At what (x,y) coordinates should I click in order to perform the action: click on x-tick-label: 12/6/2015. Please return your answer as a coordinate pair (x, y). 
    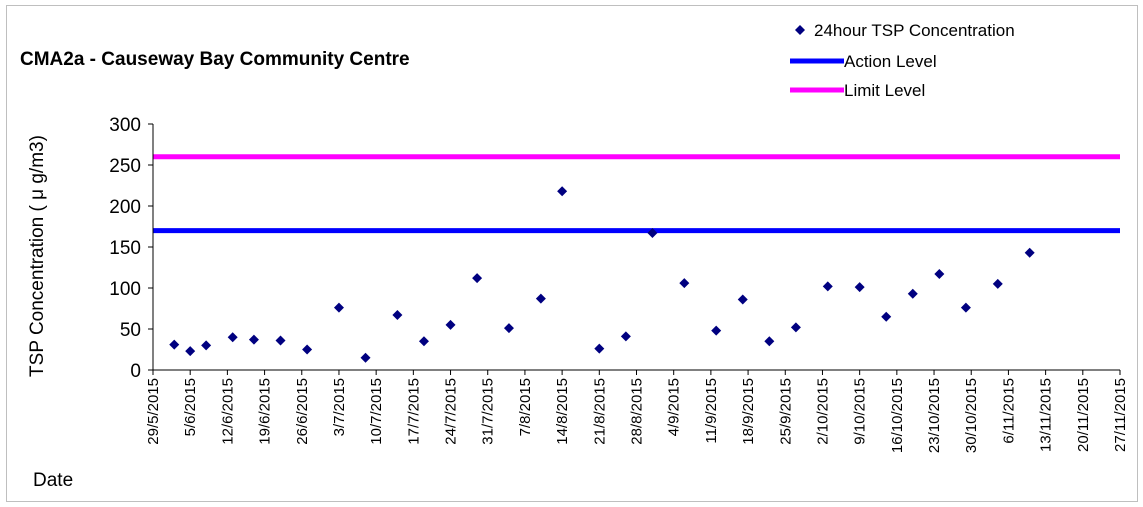
    Looking at the image, I should click on (227, 411).